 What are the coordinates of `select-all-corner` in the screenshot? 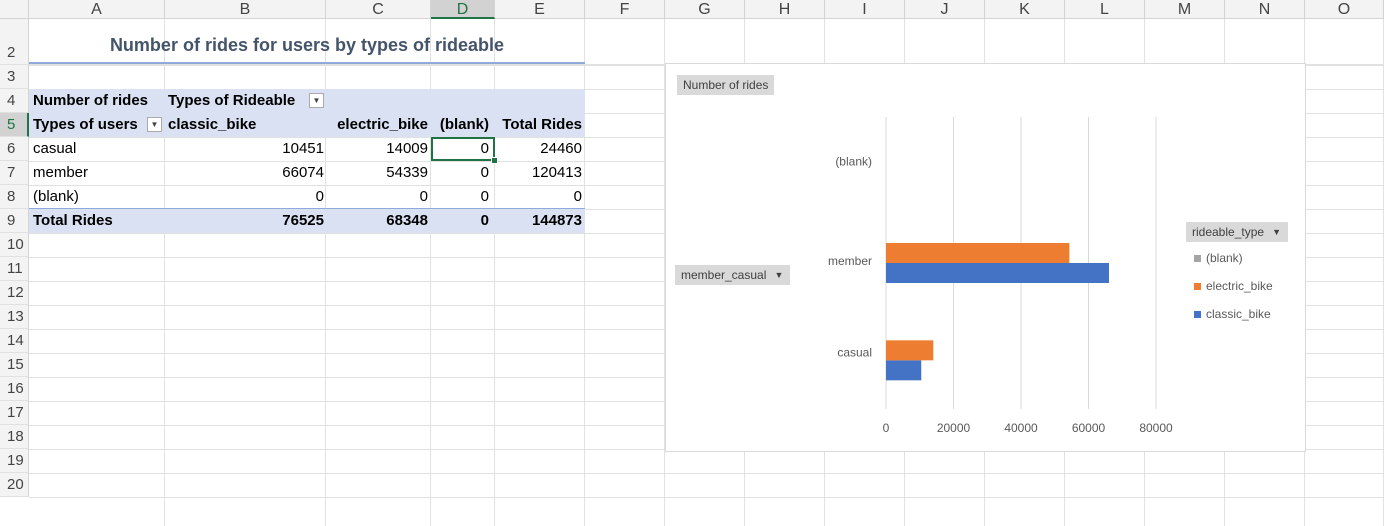 It's located at (14, 9).